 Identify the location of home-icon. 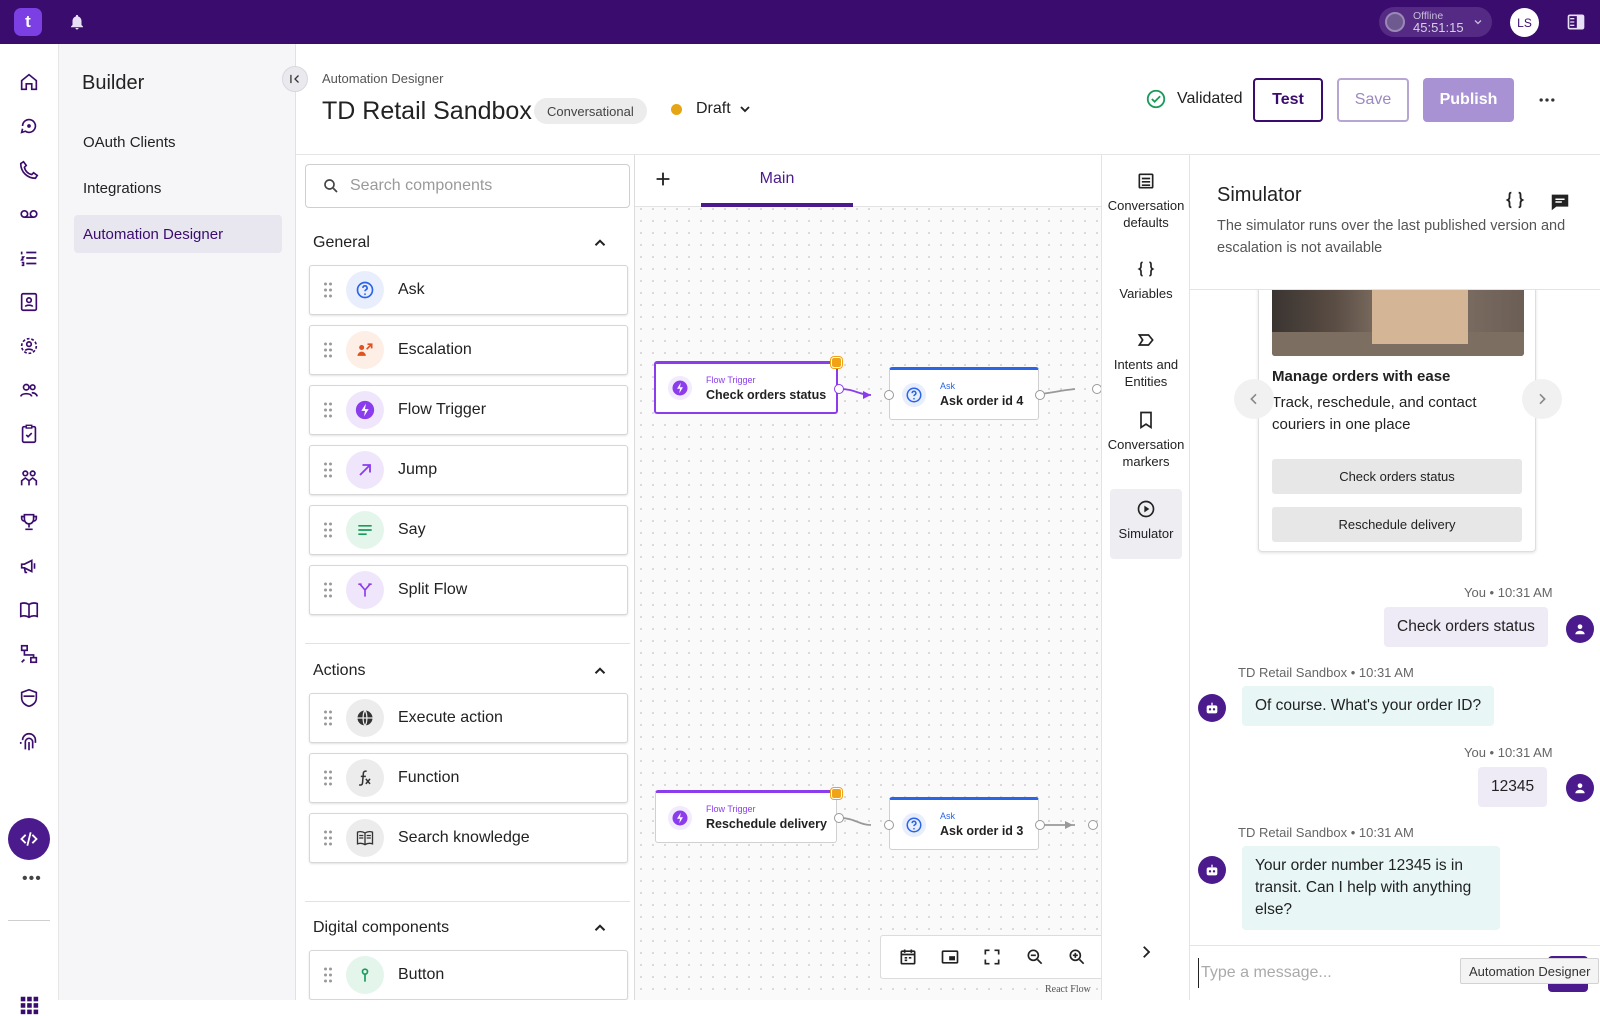
(29, 82).